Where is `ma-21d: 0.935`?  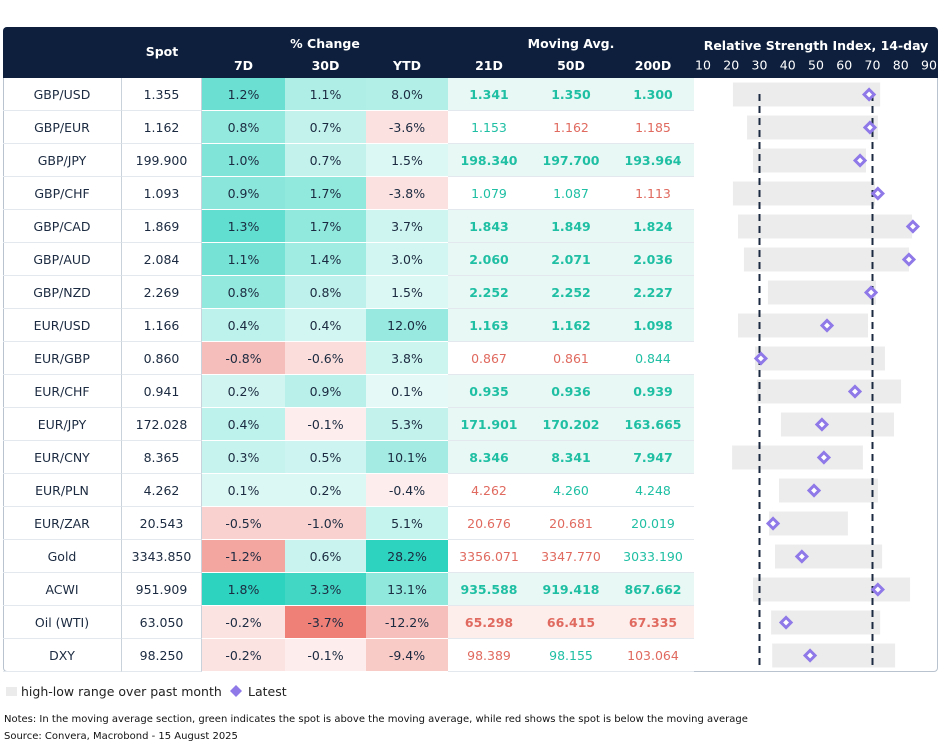 ma-21d: 0.935 is located at coordinates (489, 391).